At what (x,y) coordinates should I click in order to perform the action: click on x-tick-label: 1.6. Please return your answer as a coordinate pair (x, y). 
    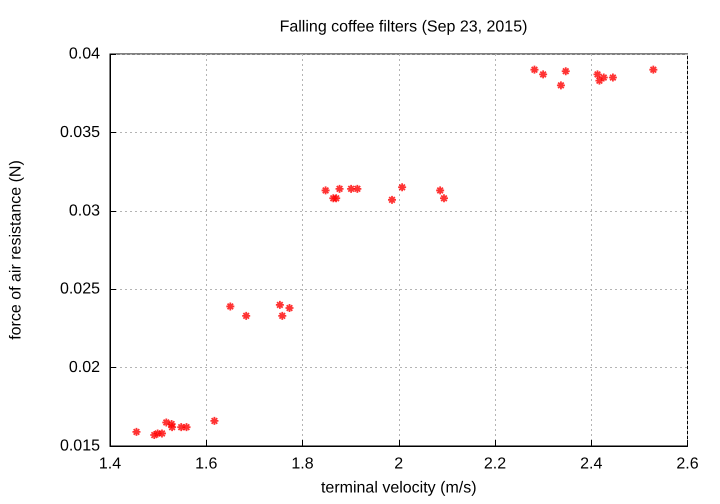
    Looking at the image, I should click on (206, 464).